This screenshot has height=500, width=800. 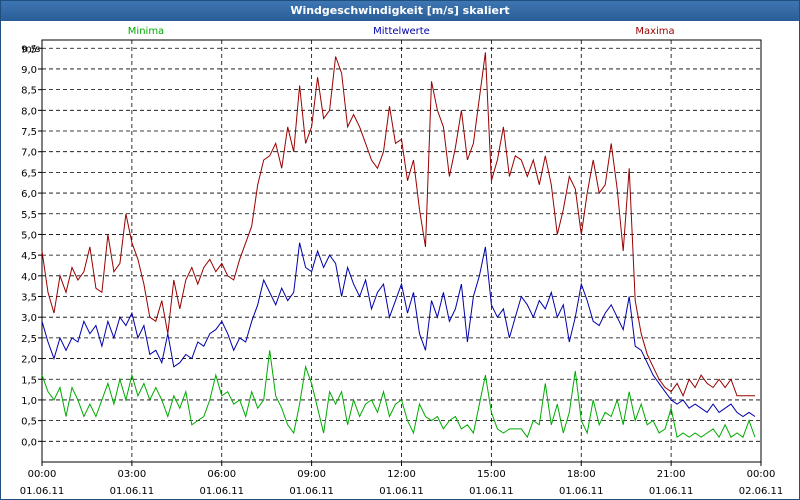 What do you see at coordinates (29, 360) in the screenshot?
I see `y-tick-label: 2,0` at bounding box center [29, 360].